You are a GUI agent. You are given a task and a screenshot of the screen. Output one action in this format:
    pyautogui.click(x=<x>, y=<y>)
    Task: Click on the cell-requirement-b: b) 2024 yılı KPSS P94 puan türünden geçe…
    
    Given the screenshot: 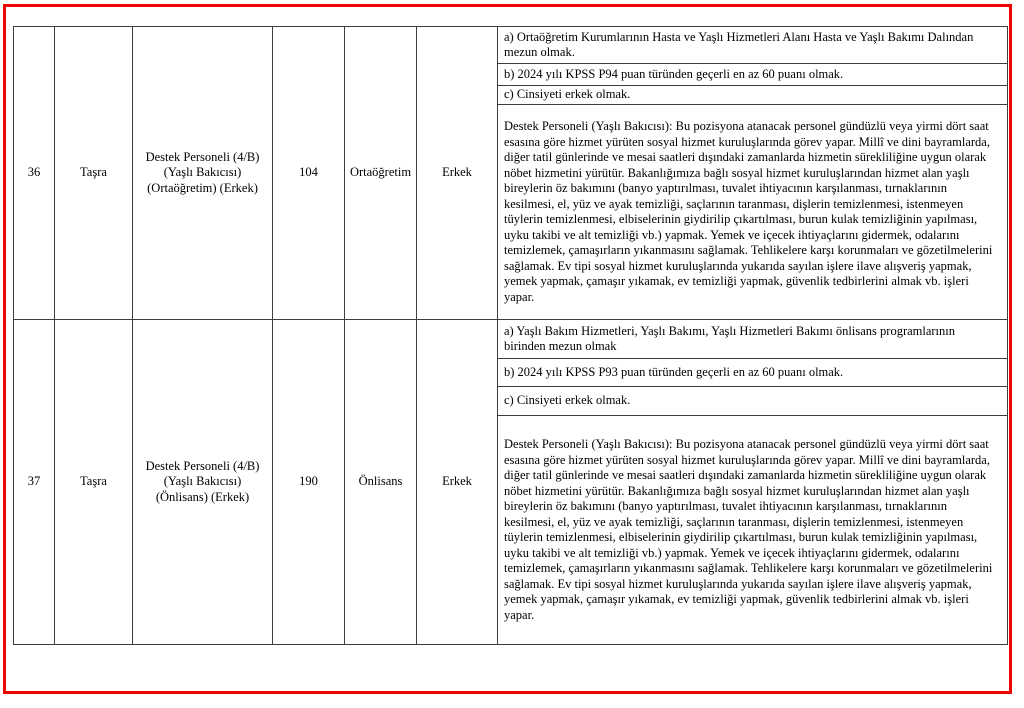 What is the action you would take?
    pyautogui.click(x=752, y=74)
    